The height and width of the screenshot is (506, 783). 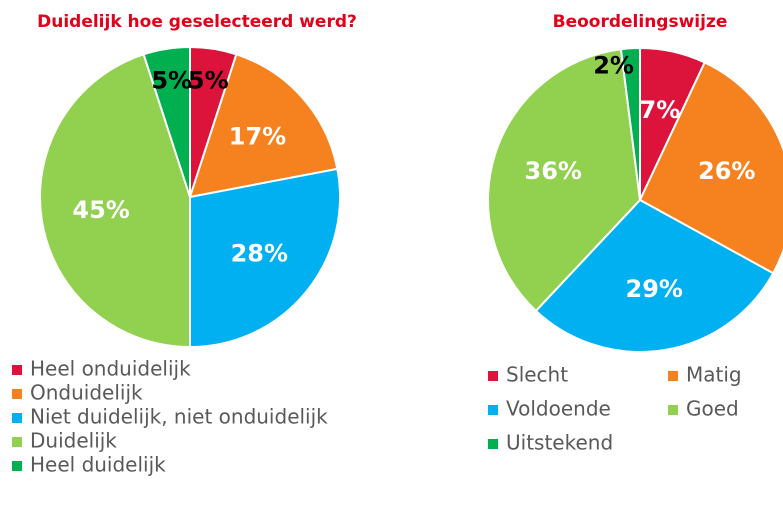 I want to click on data-label: 7%, so click(x=660, y=110).